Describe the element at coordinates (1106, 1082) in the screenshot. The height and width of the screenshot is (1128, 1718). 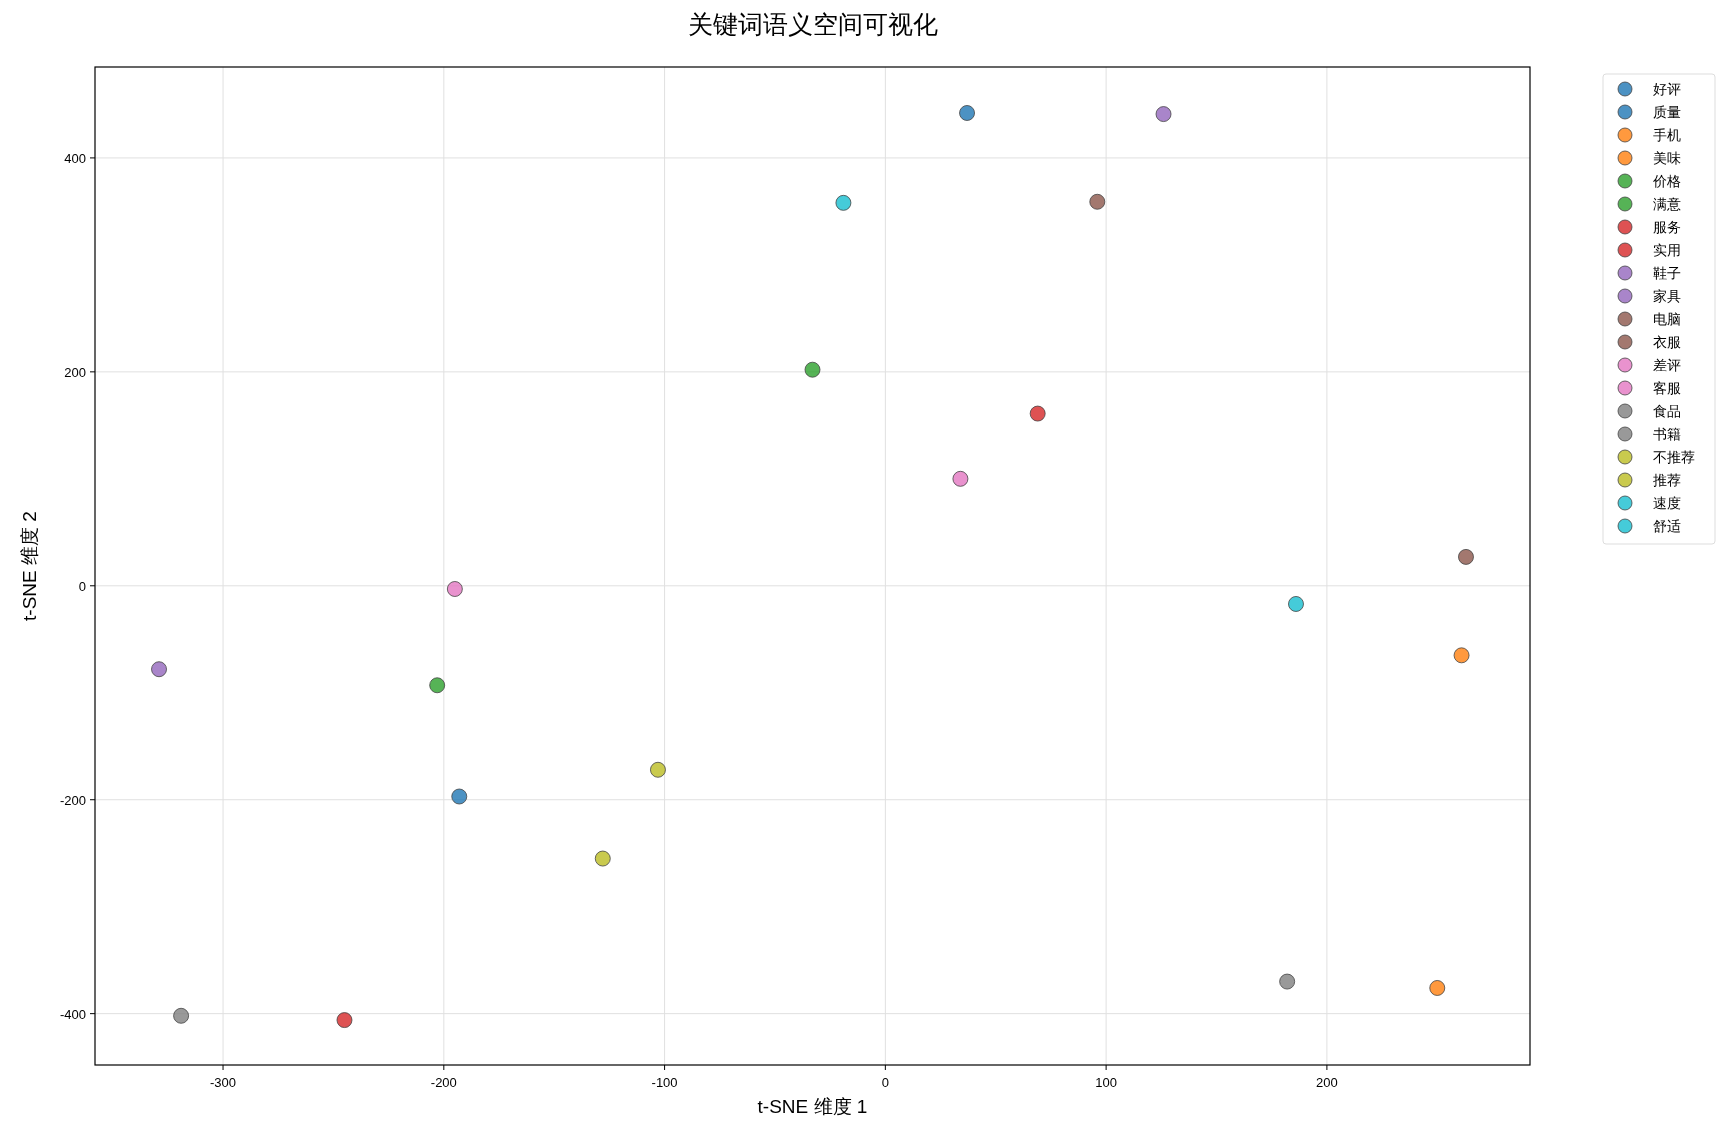
I see `x-tick-label: 100` at that location.